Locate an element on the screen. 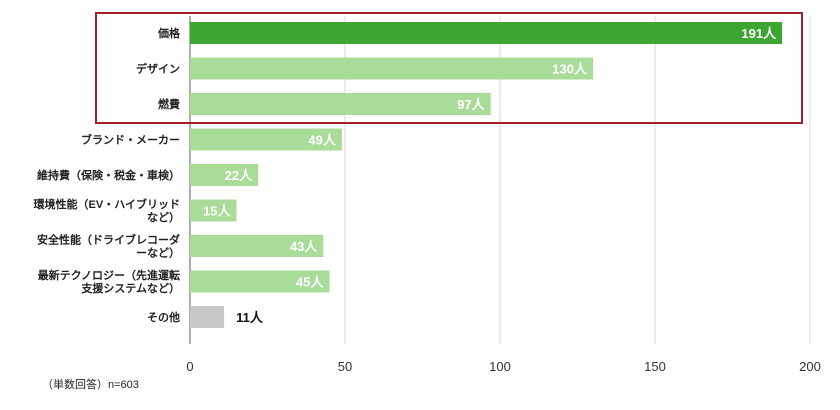 The width and height of the screenshot is (840, 410). category-label: その他 is located at coordinates (163, 317).